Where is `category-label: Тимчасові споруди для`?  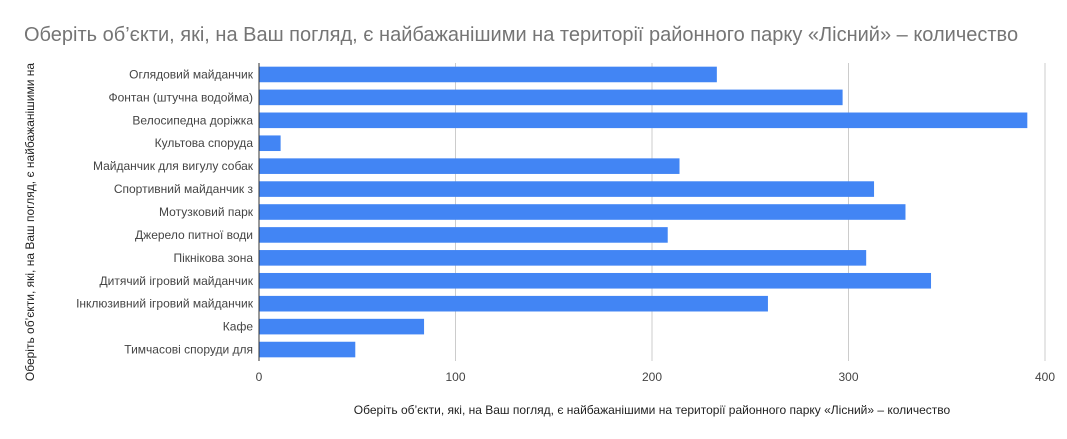
category-label: Тимчасові споруди для is located at coordinates (188, 350).